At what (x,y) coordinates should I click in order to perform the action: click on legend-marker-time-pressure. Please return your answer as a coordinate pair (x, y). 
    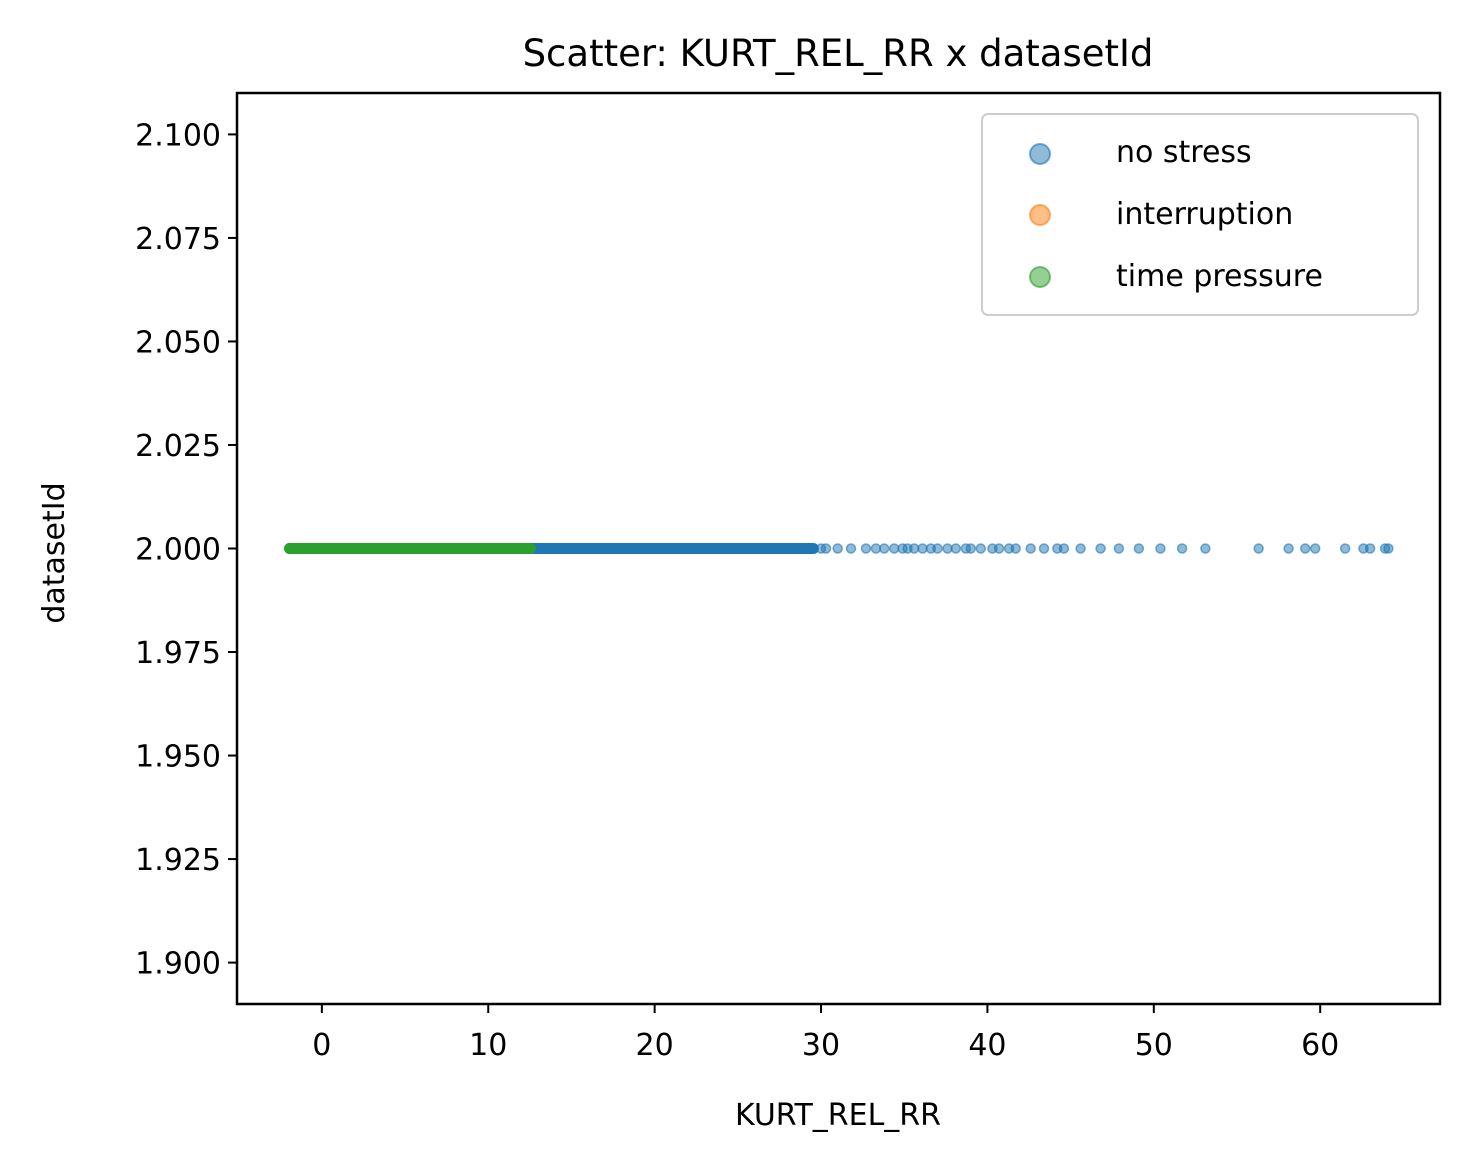
    Looking at the image, I should click on (1040, 277).